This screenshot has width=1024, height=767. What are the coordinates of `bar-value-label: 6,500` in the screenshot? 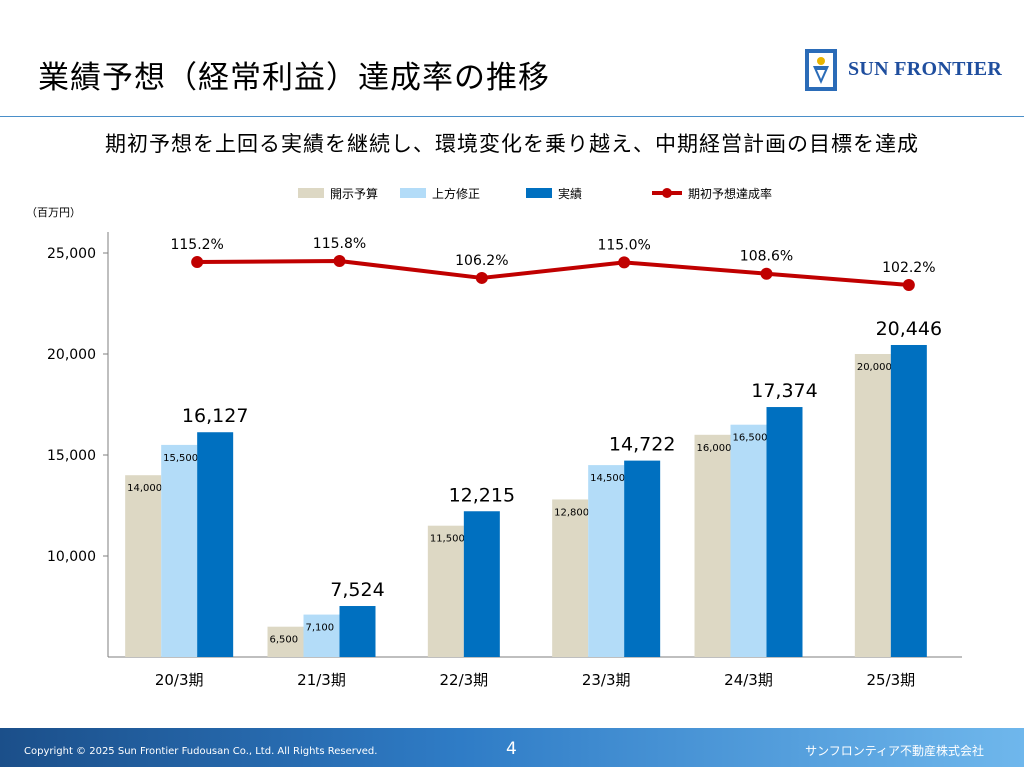 It's located at (284, 640).